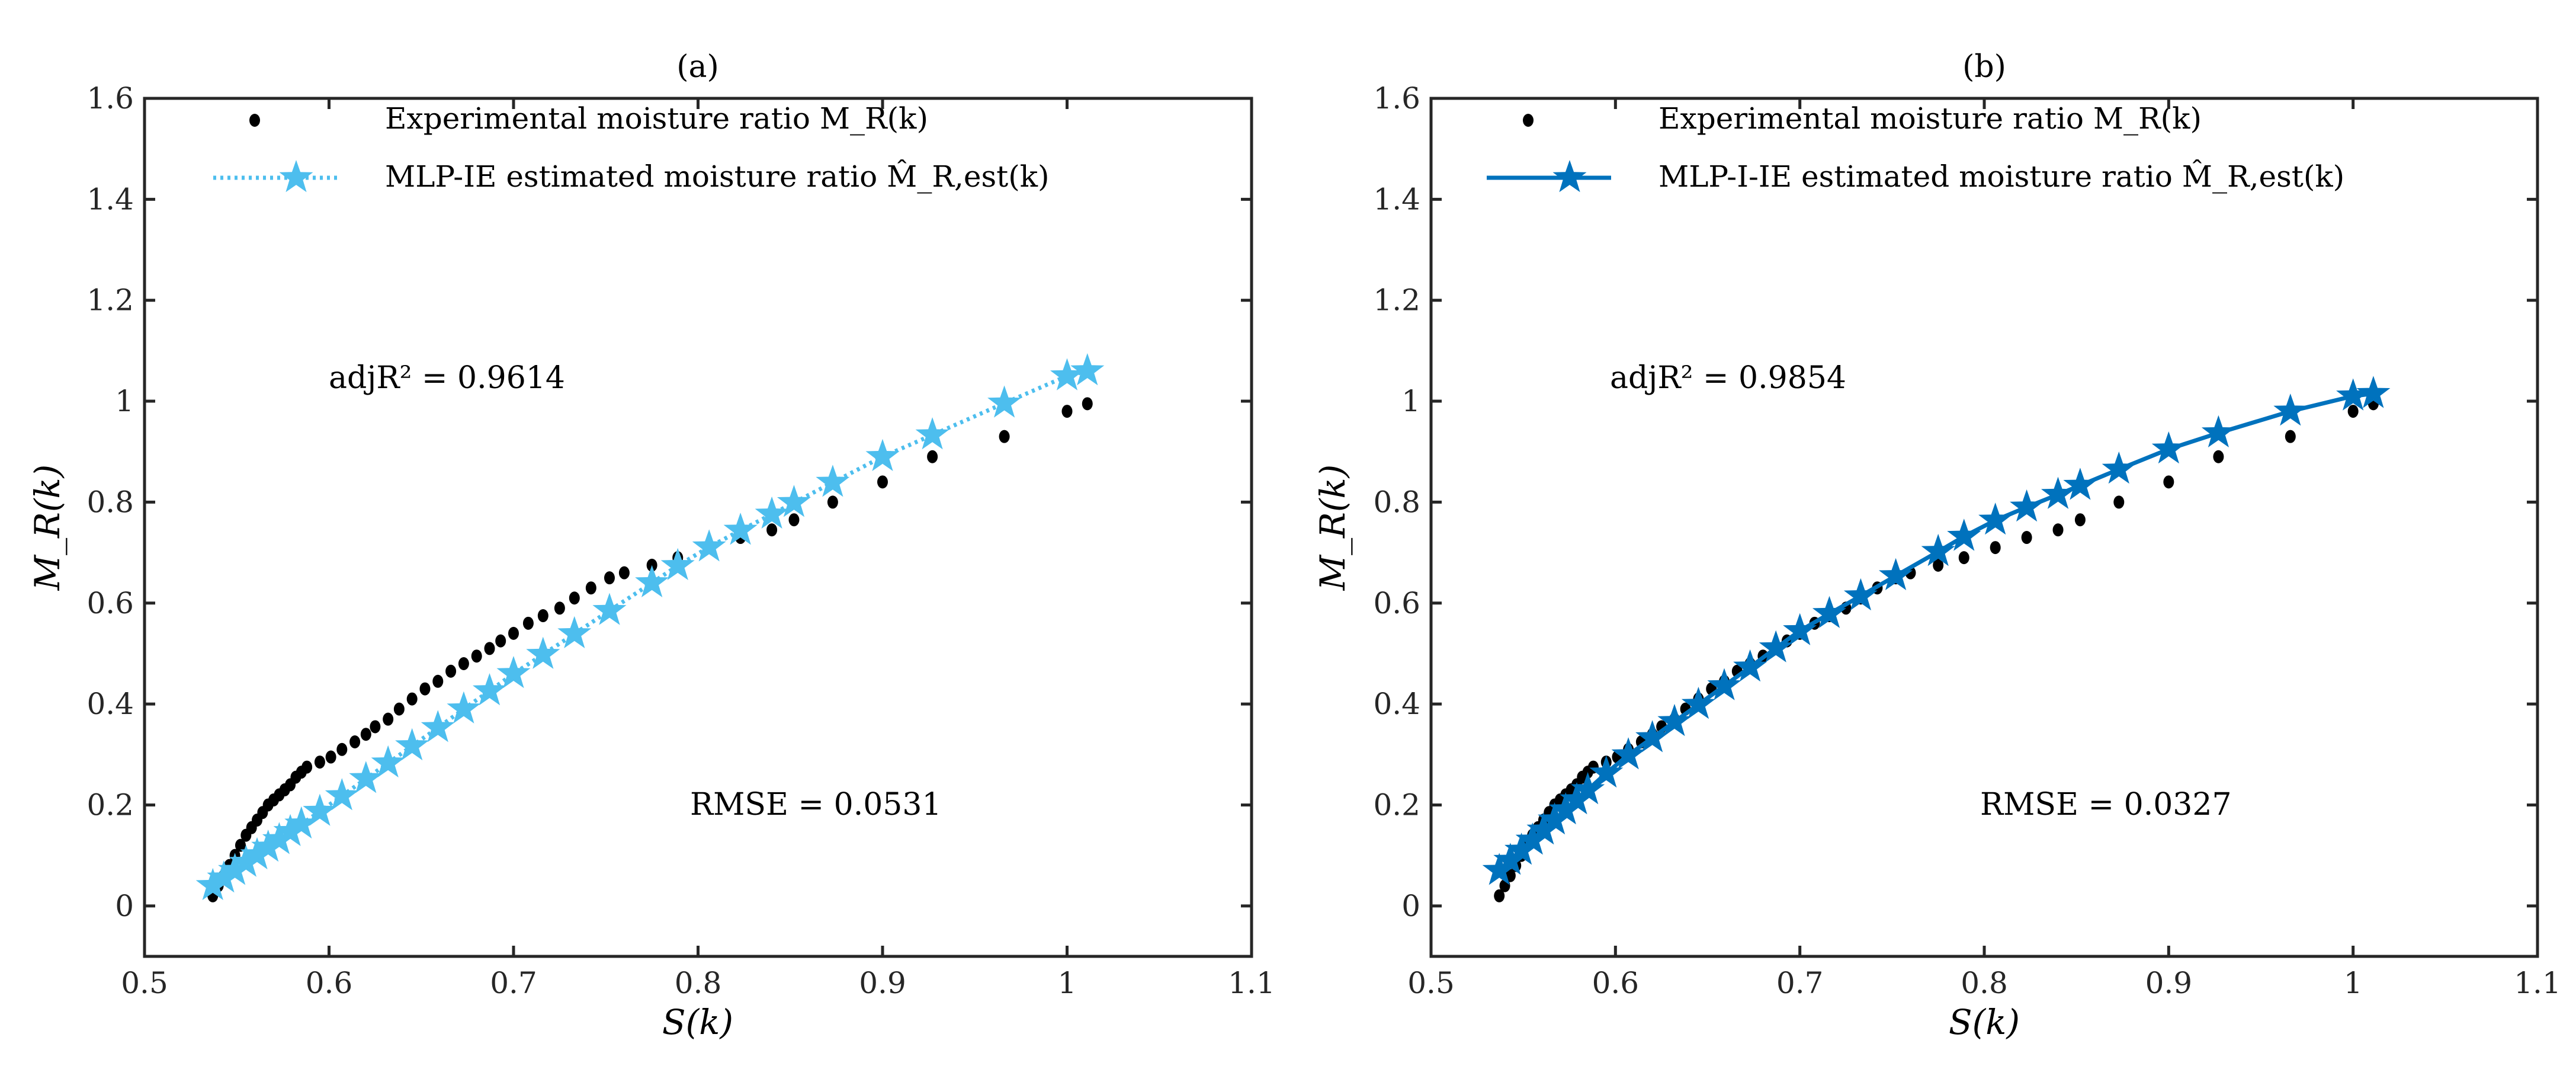 The height and width of the screenshot is (1082, 2576). I want to click on x-axis-label: S(k), so click(1984, 1022).